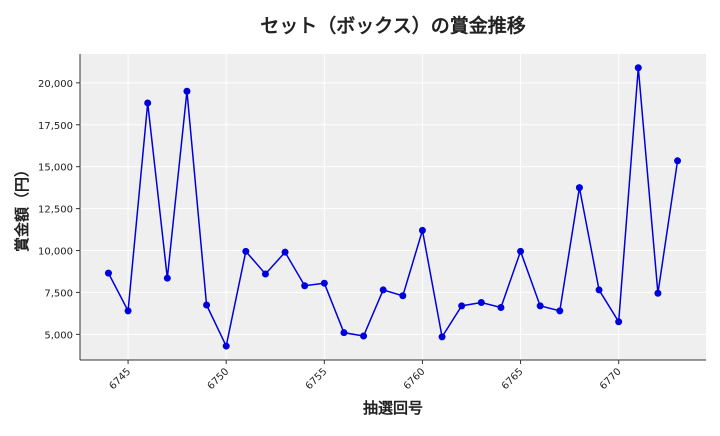  I want to click on x-tick-label: 6760, so click(415, 379).